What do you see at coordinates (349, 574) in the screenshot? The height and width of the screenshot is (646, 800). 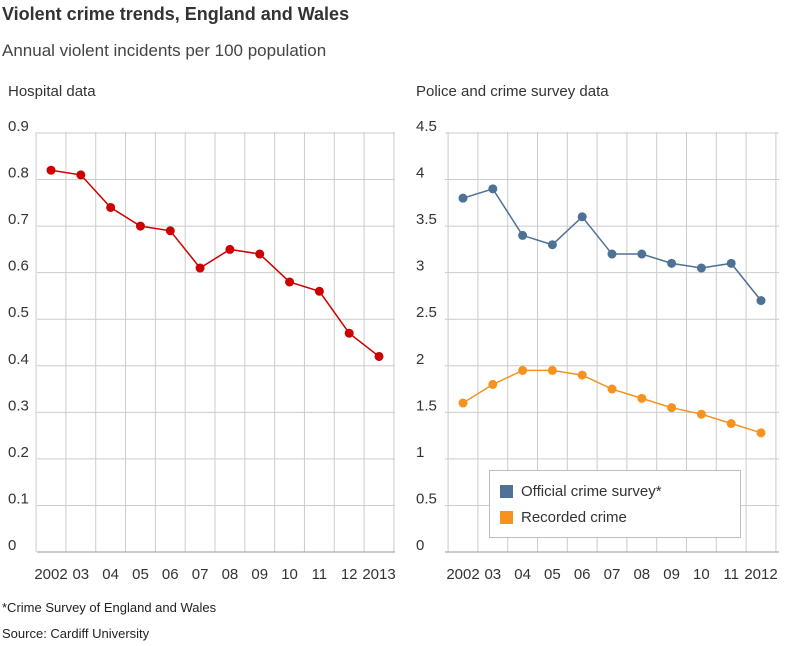 I see `x-tick-label: 12` at bounding box center [349, 574].